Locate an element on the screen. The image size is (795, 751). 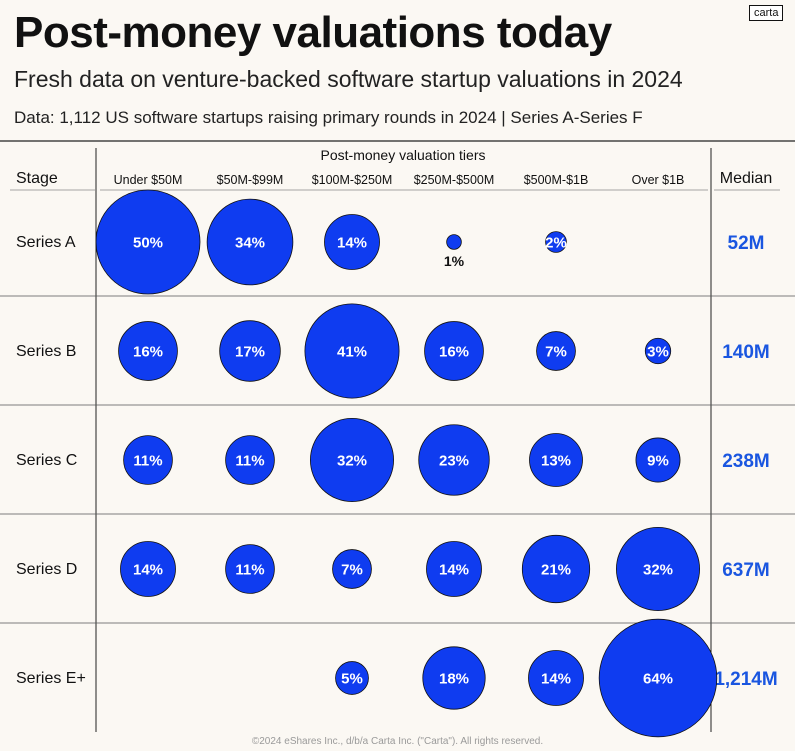
median-value: 1,214M is located at coordinates (745, 679).